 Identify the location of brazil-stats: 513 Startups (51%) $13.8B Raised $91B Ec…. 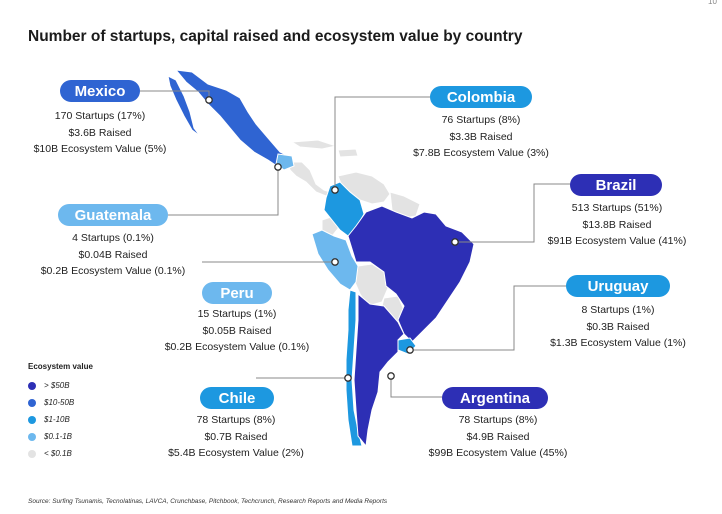
(617, 225).